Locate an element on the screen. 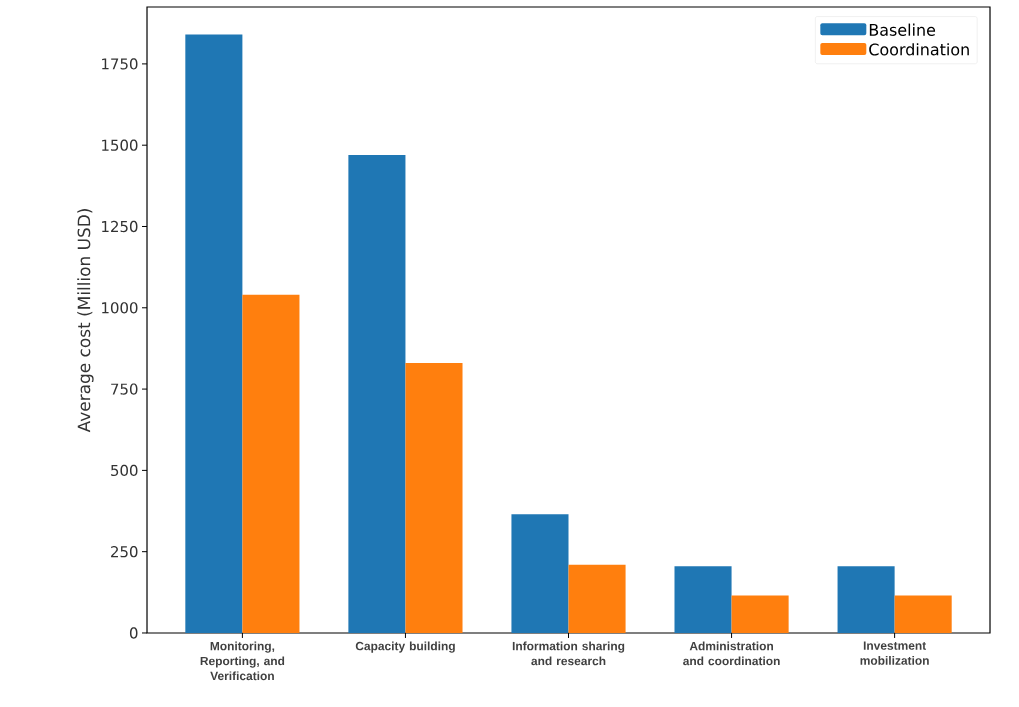 Image resolution: width=1019 pixels, height=707 pixels. y-tick-label: 1500 is located at coordinates (120, 145).